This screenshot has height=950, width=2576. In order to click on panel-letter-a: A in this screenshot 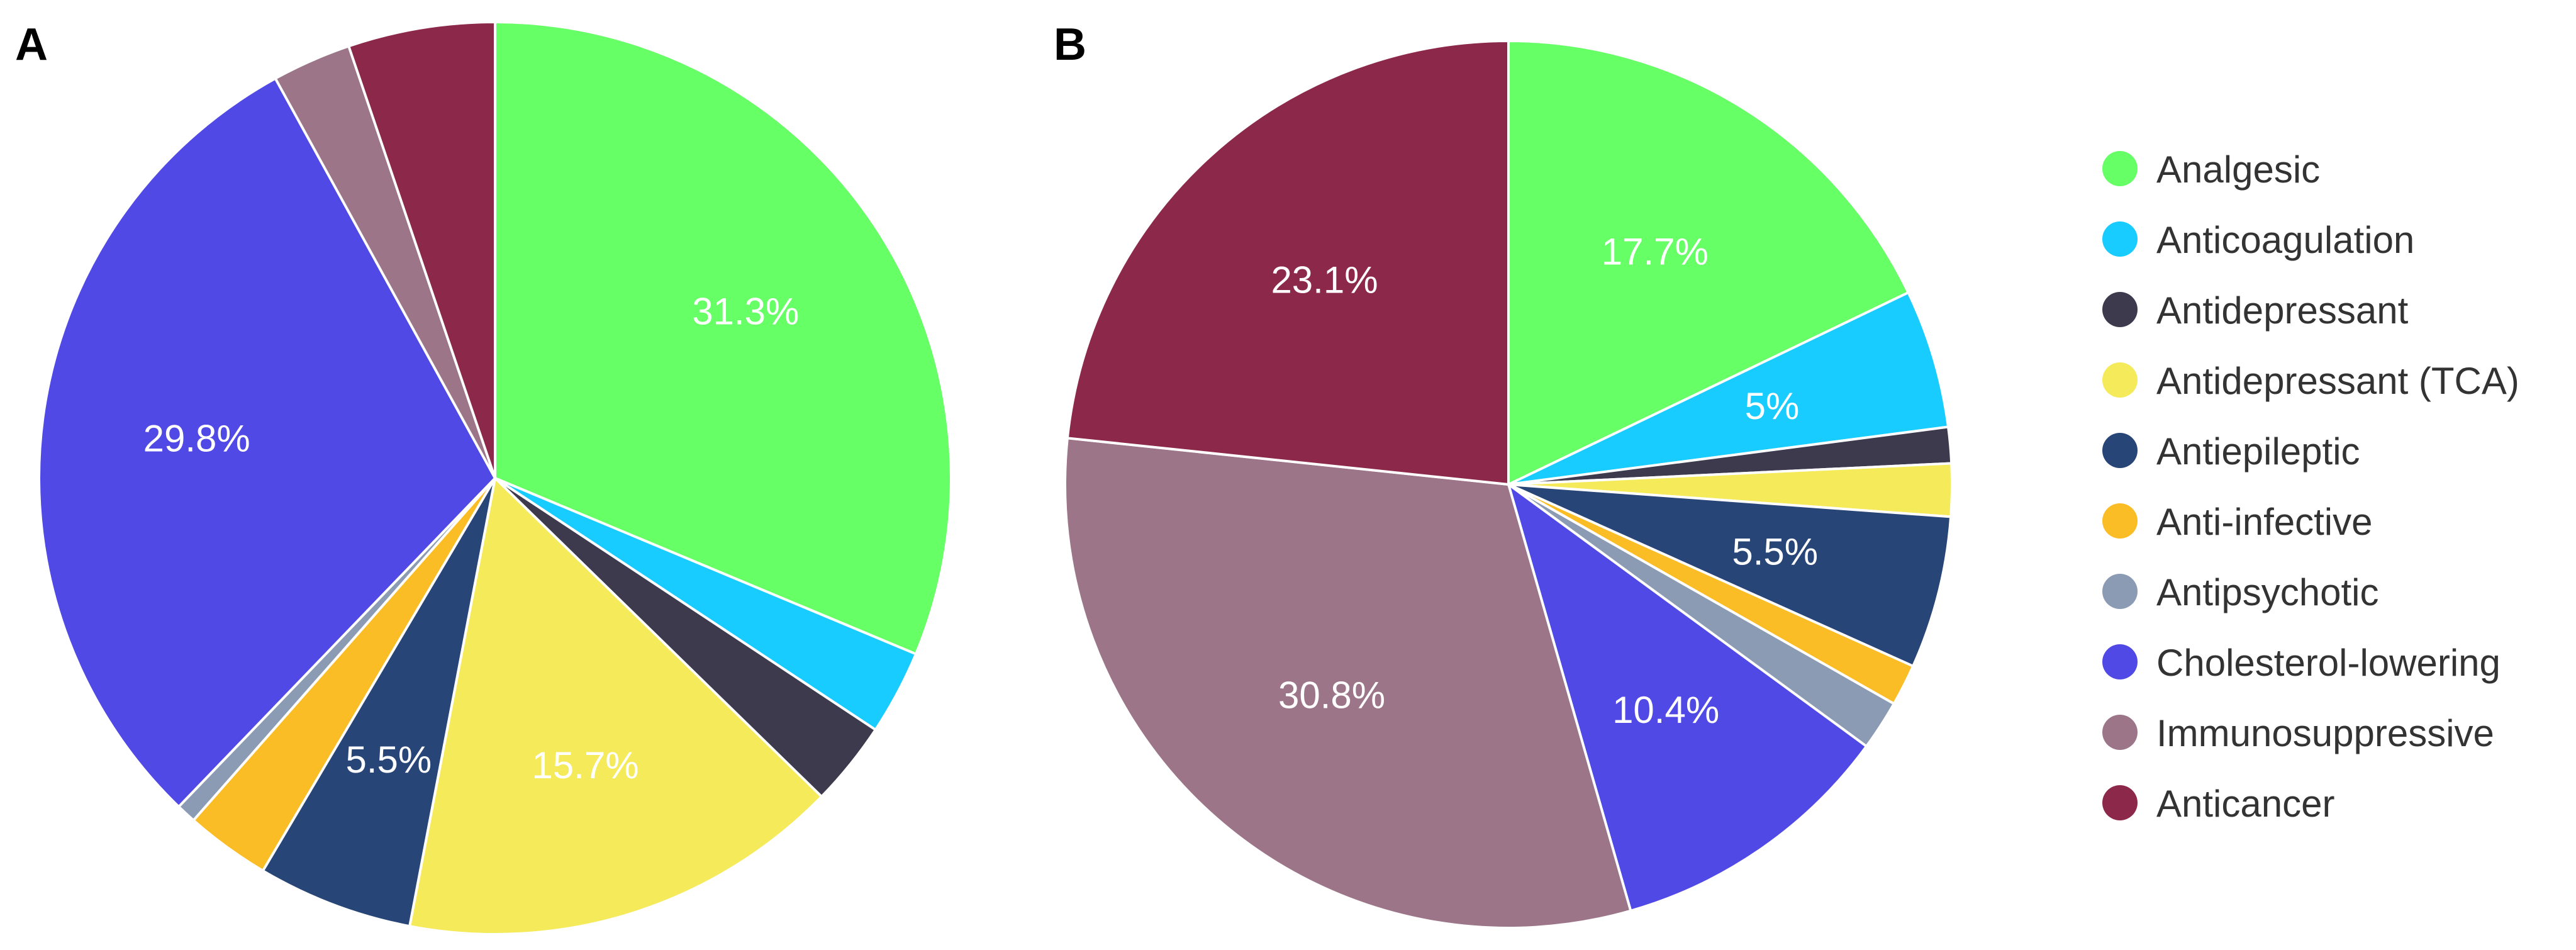, I will do `click(31, 45)`.